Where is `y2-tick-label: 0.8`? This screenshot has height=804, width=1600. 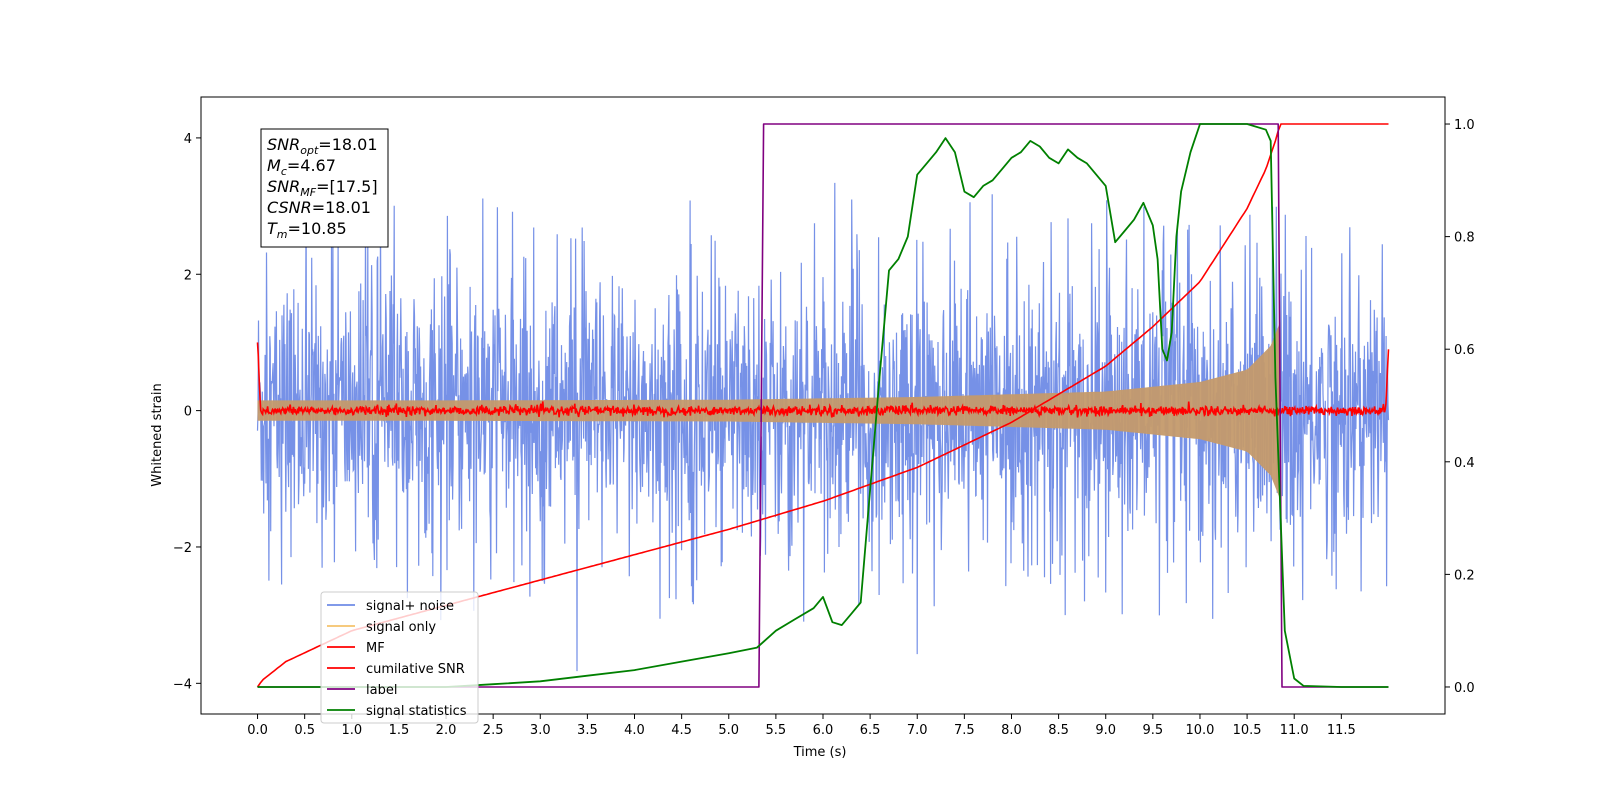
y2-tick-label: 0.8 is located at coordinates (1464, 238).